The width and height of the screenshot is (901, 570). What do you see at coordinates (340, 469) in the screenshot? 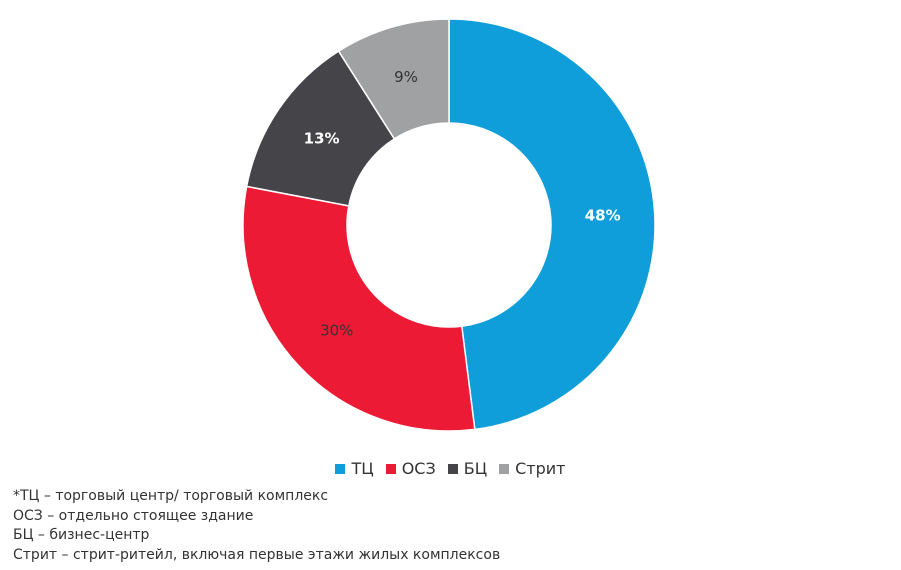
I see `legend-swatch-tc` at bounding box center [340, 469].